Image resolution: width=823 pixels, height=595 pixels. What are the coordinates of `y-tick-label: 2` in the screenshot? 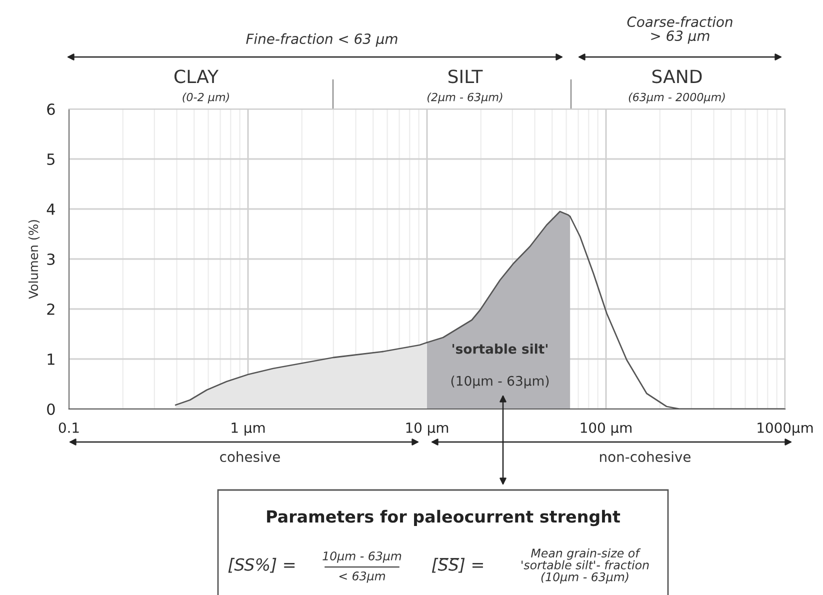 It's located at (50, 309).